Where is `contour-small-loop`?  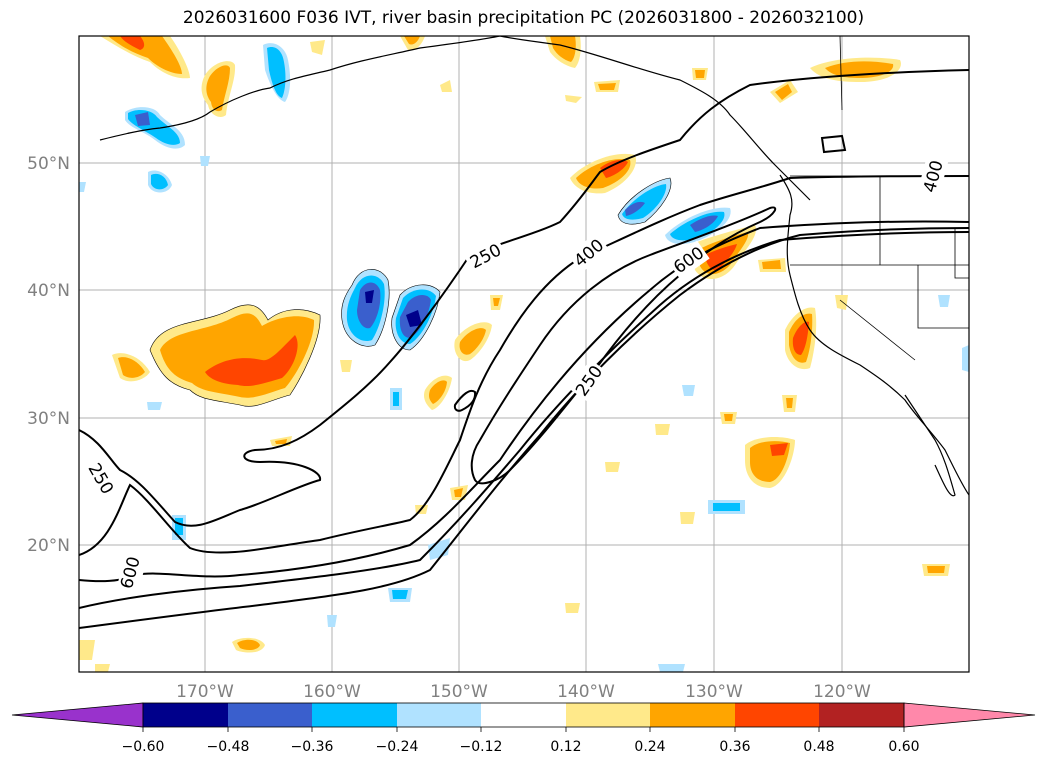 contour-small-loop is located at coordinates (465, 400).